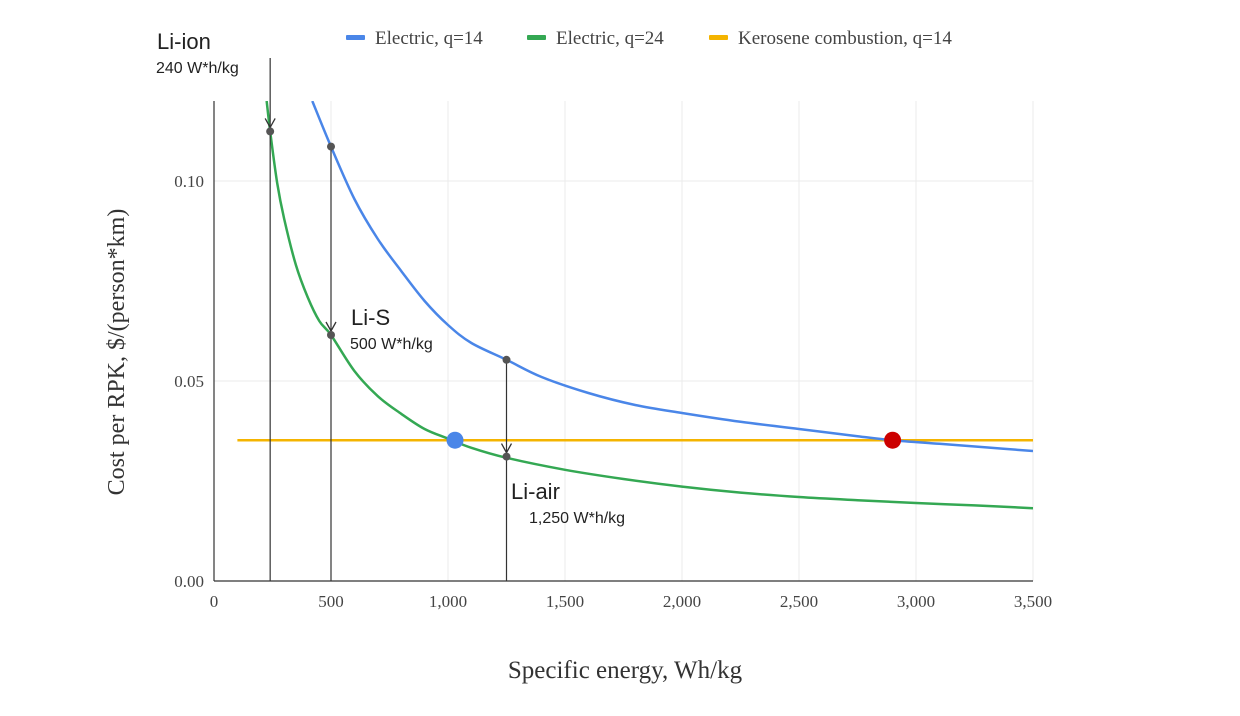  What do you see at coordinates (331, 601) in the screenshot?
I see `x-tick-label: 500` at bounding box center [331, 601].